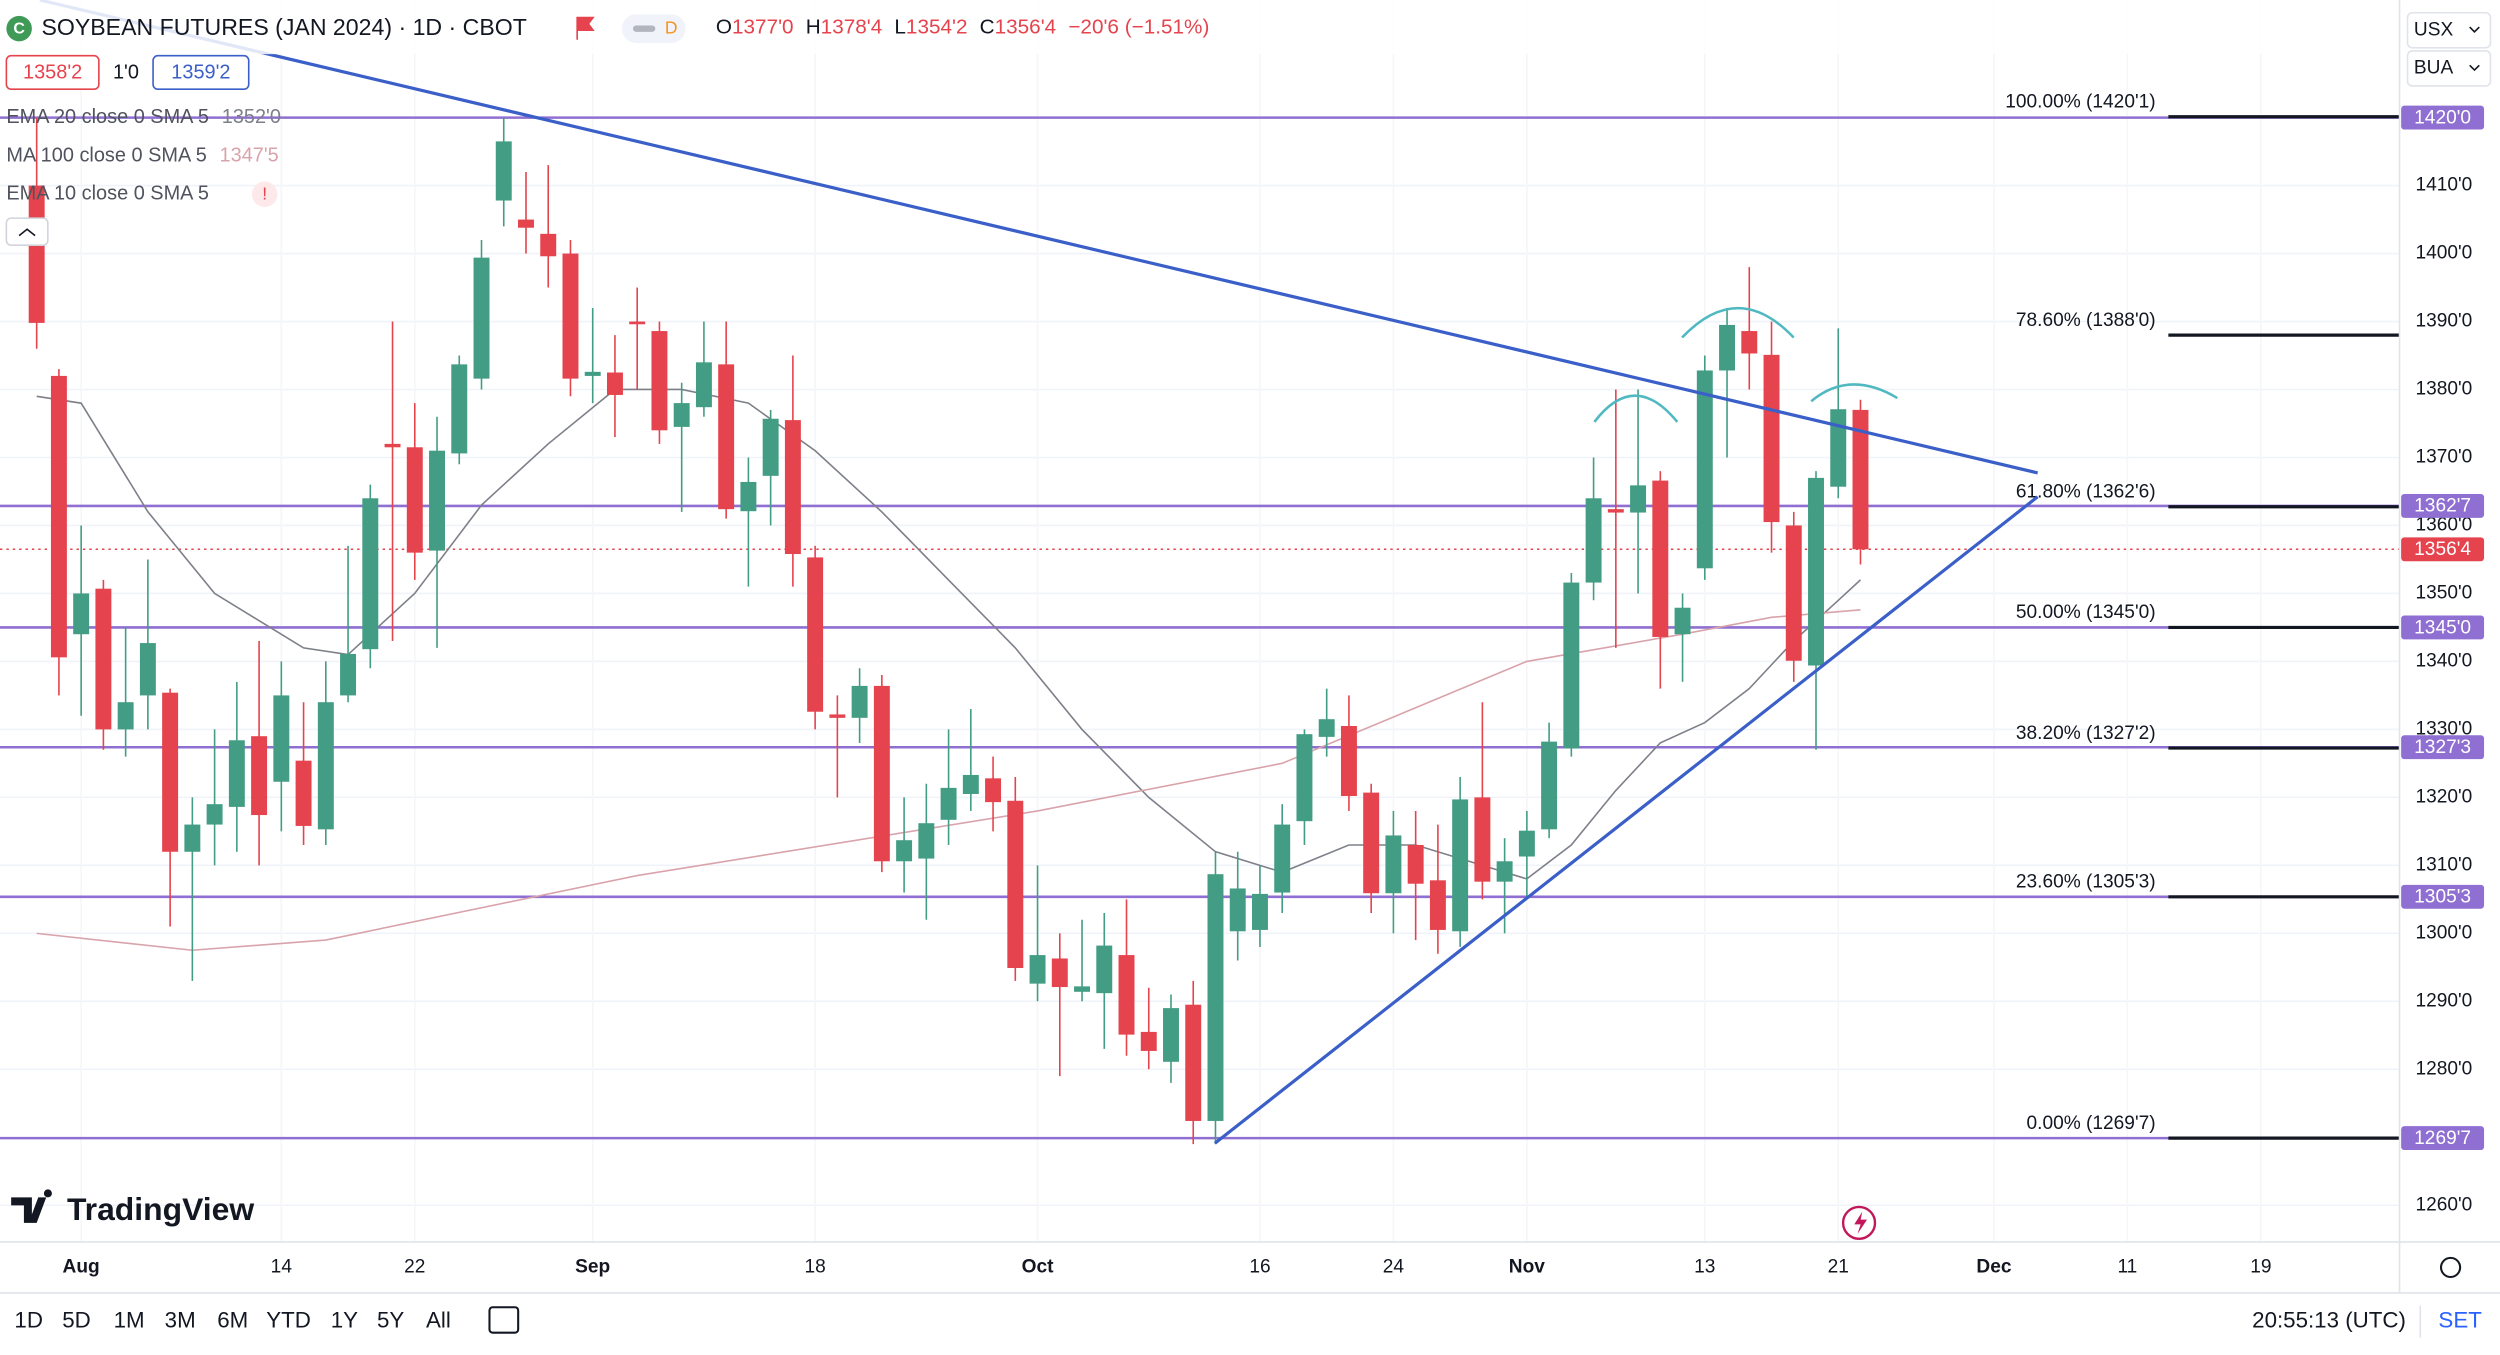 This screenshot has width=2500, height=1355. I want to click on currency: USX, so click(2434, 29).